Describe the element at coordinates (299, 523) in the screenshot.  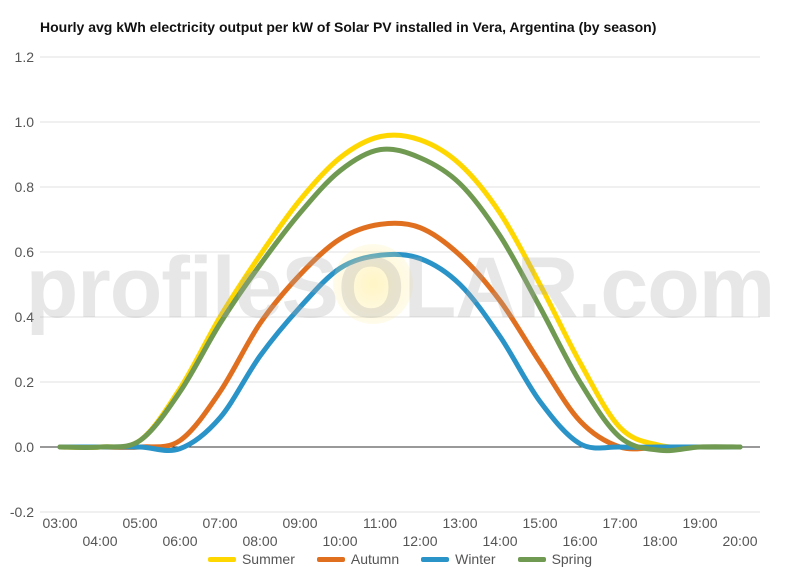
I see `x-tick-label: 09:00` at that location.